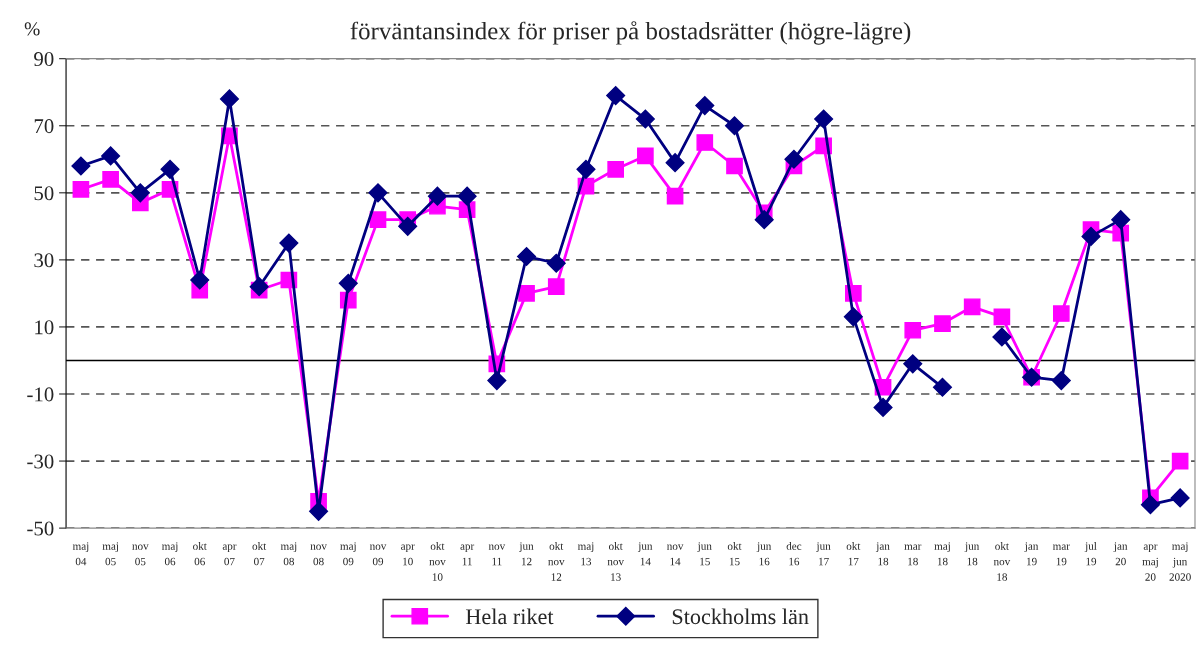  What do you see at coordinates (675, 555) in the screenshot?
I see `x-tick-label: nov 14` at bounding box center [675, 555].